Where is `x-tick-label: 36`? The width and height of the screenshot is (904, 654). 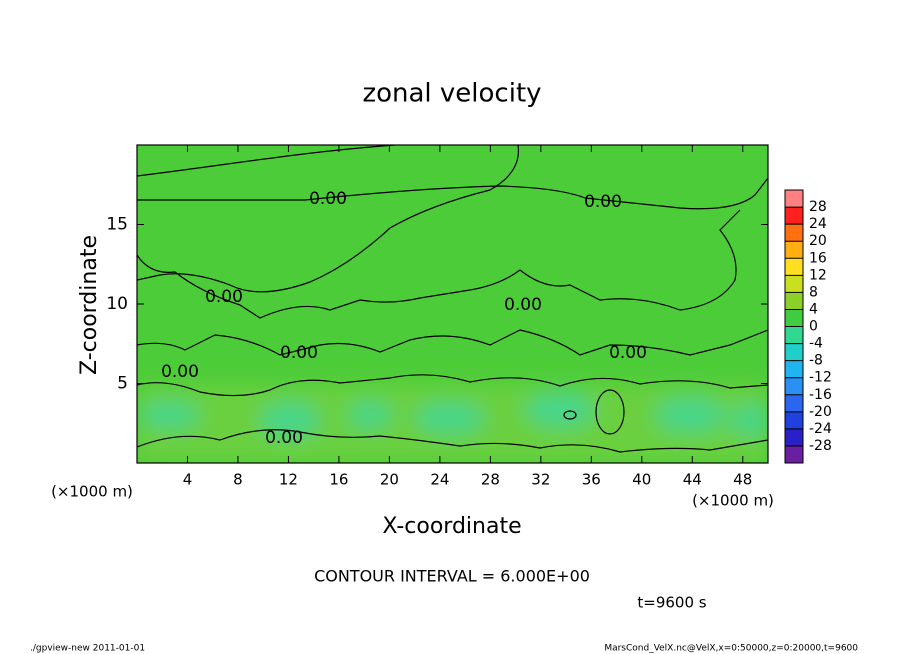 x-tick-label: 36 is located at coordinates (591, 480).